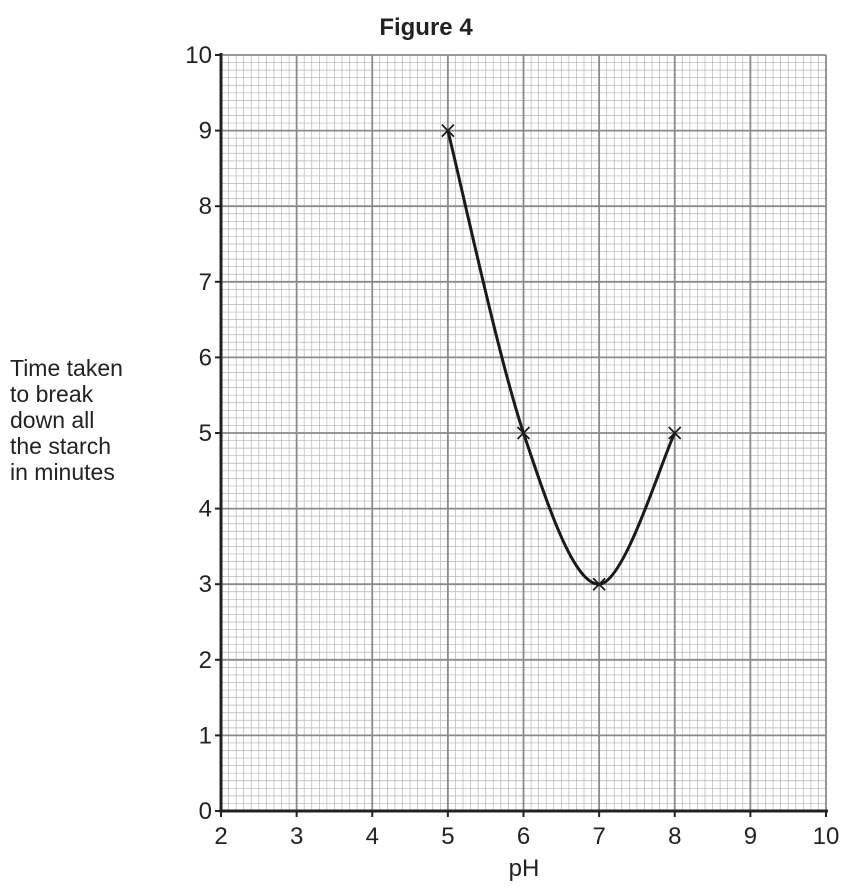  I want to click on x-tick-label: 4, so click(372, 836).